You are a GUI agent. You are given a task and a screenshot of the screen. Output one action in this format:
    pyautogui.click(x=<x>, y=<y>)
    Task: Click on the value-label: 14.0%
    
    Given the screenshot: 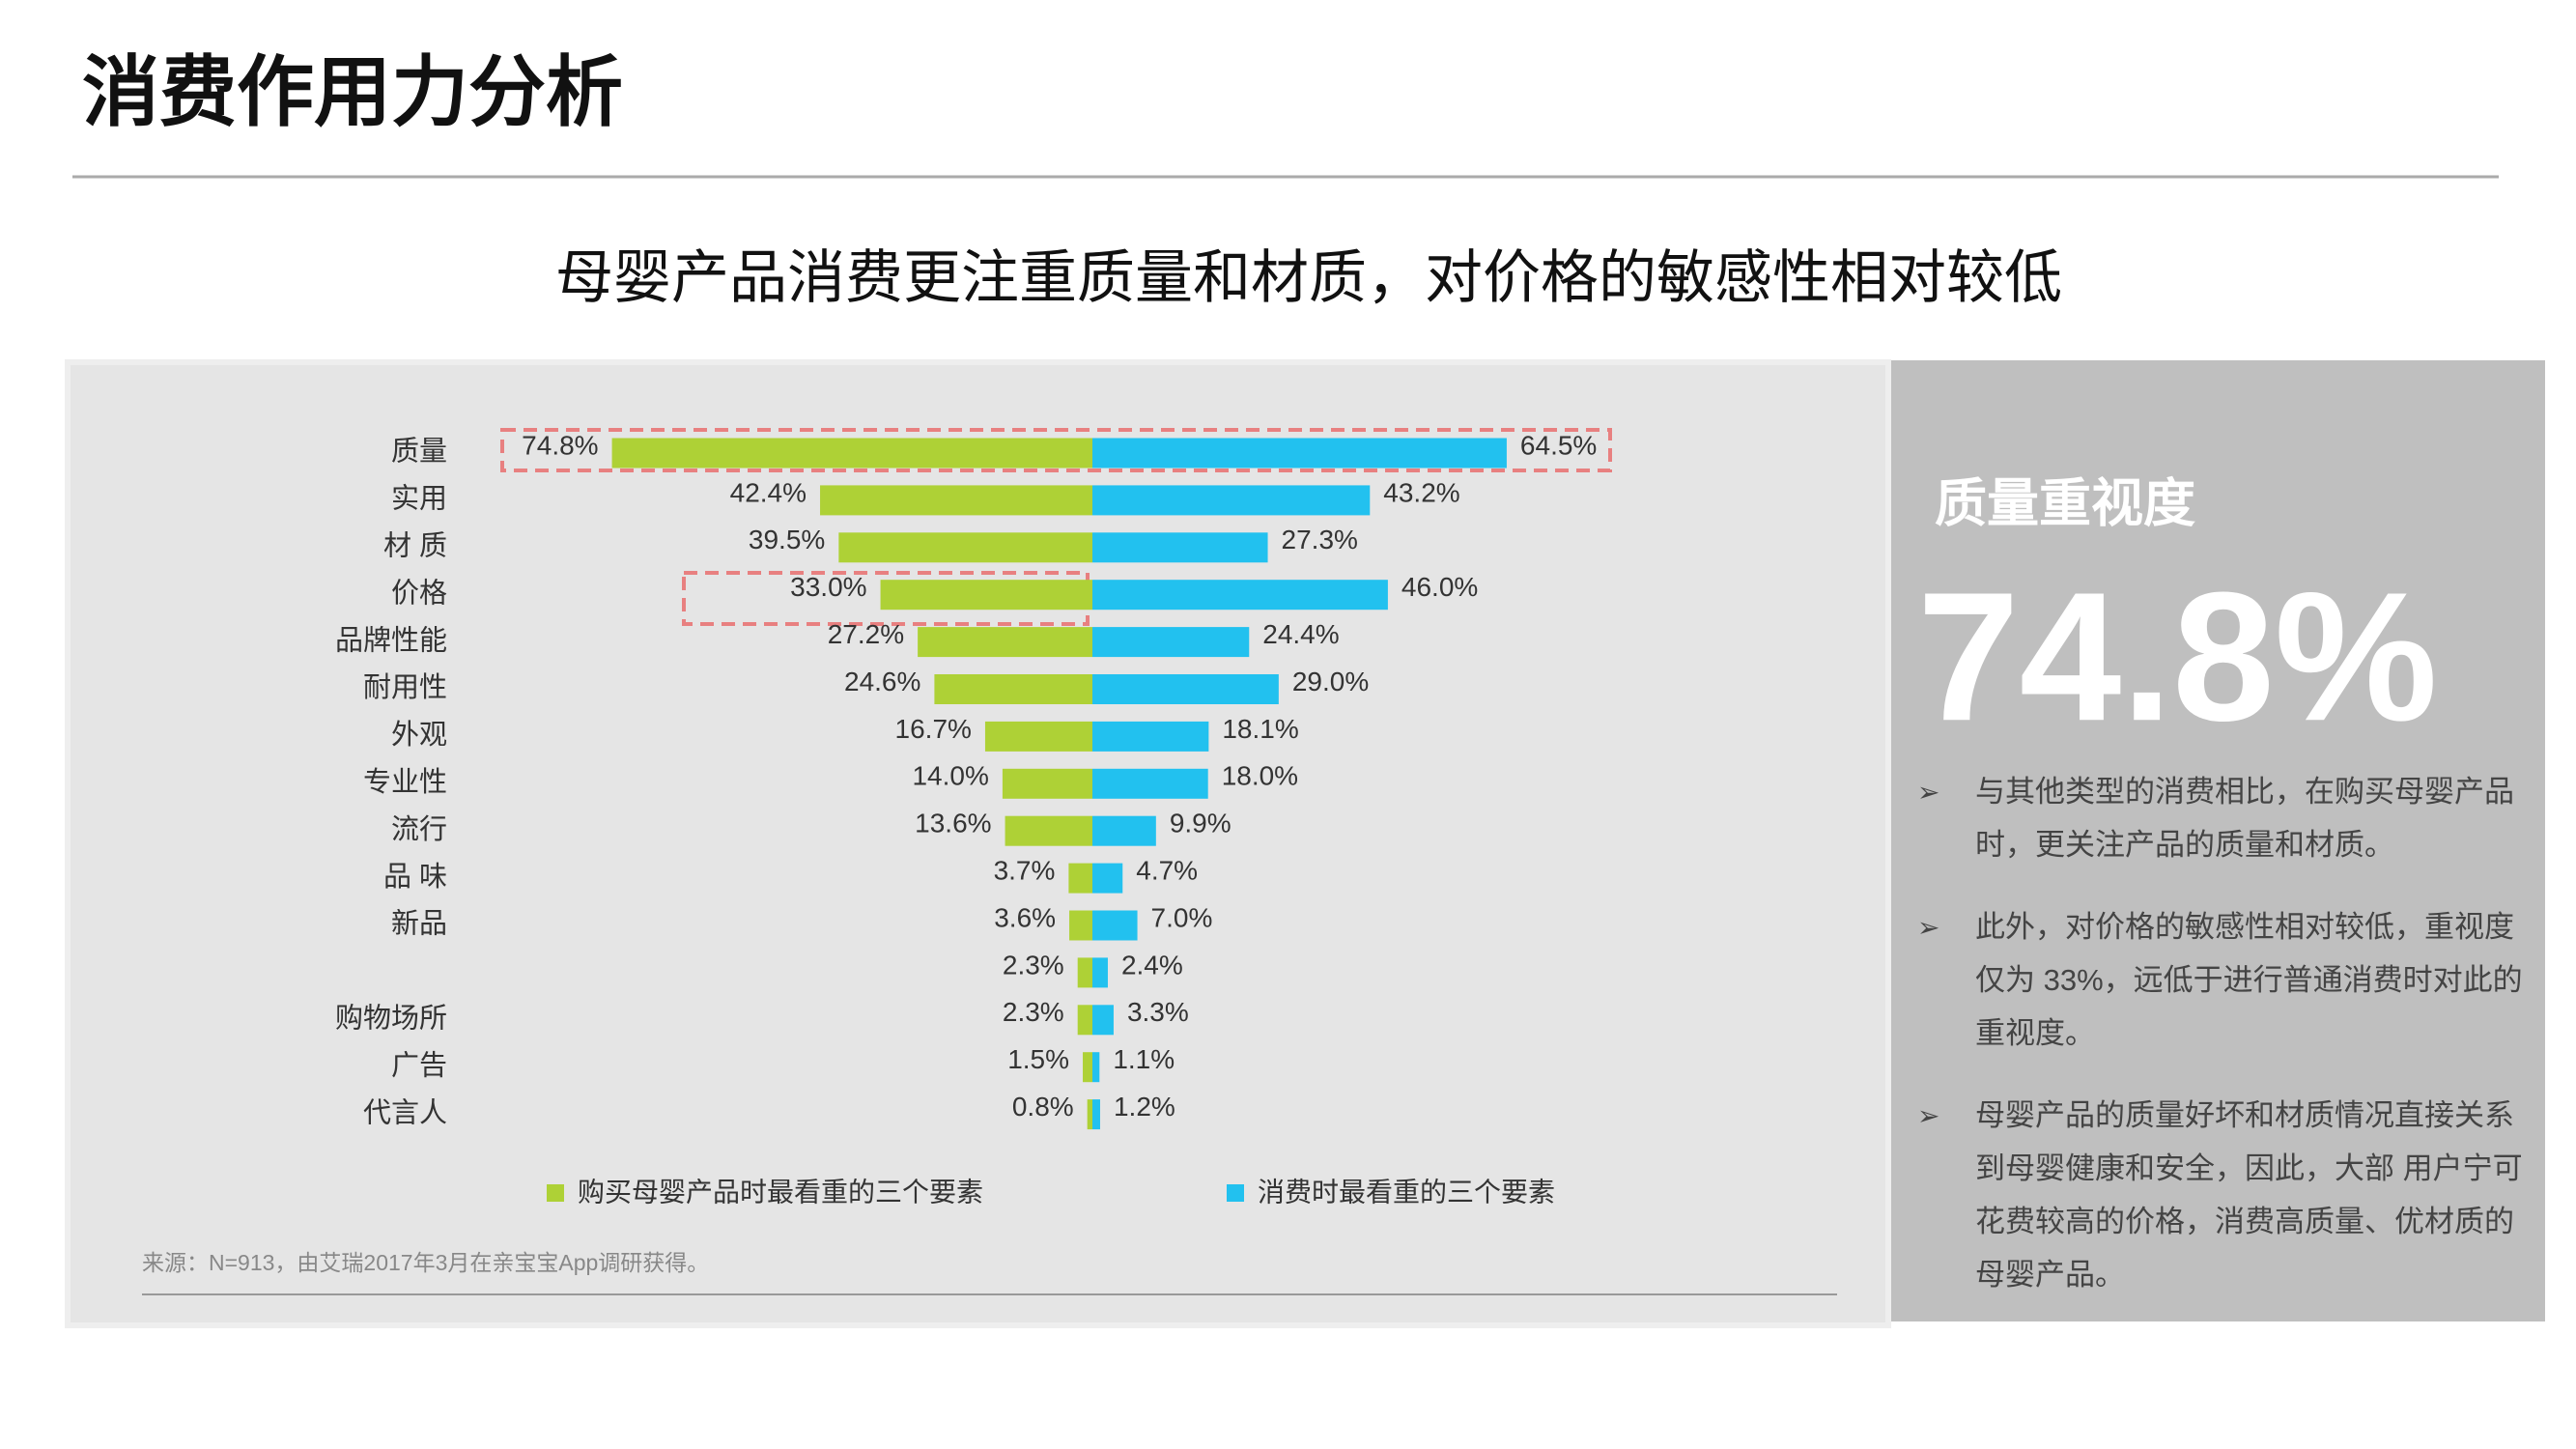 What is the action you would take?
    pyautogui.click(x=950, y=776)
    